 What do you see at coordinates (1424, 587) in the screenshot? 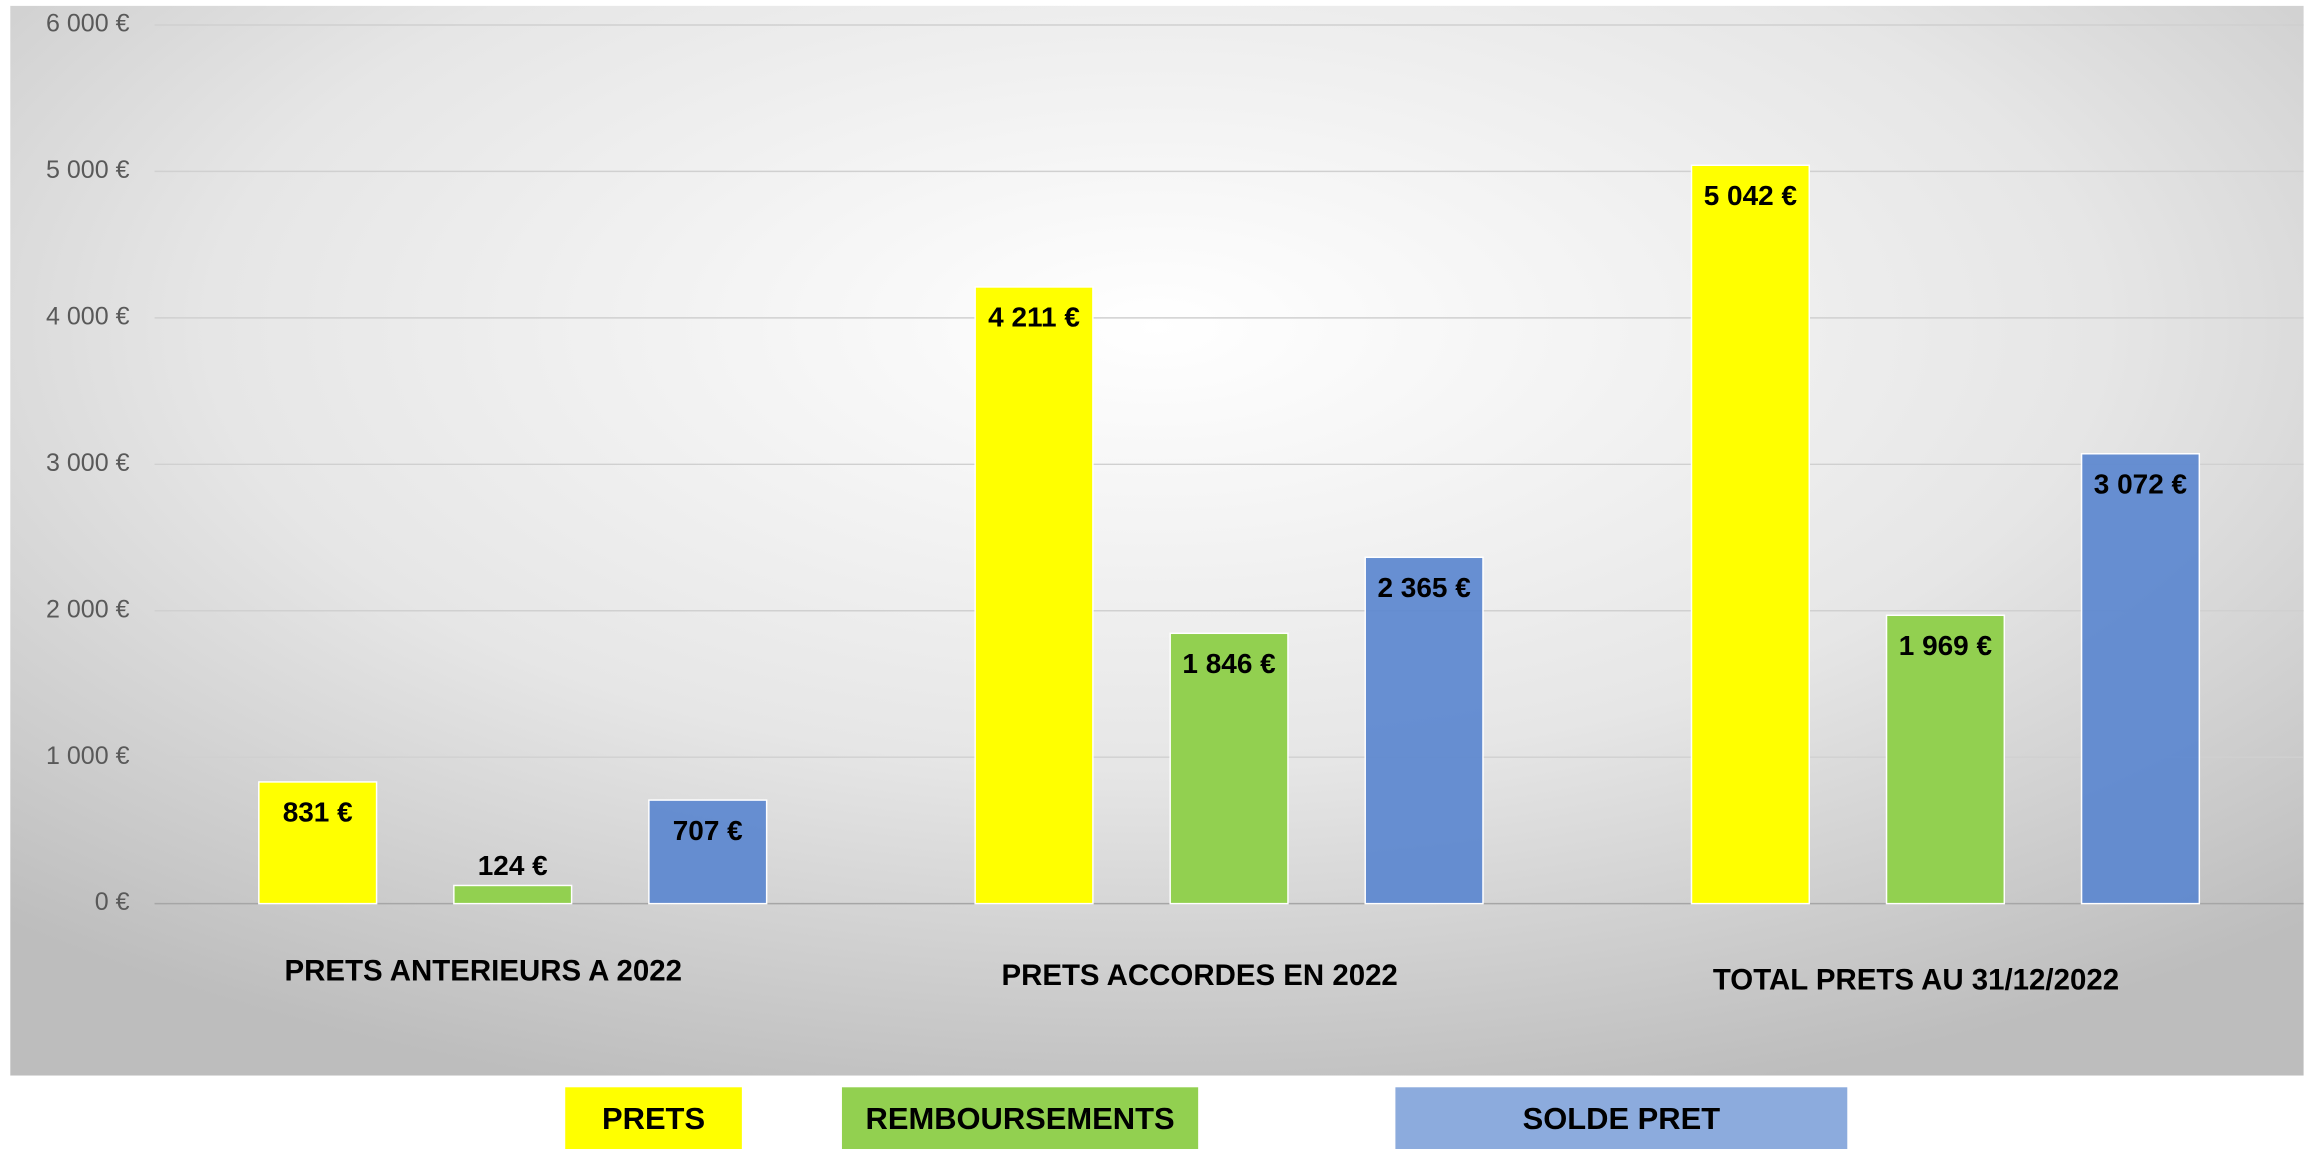
I see `data-label: 2 365 €` at bounding box center [1424, 587].